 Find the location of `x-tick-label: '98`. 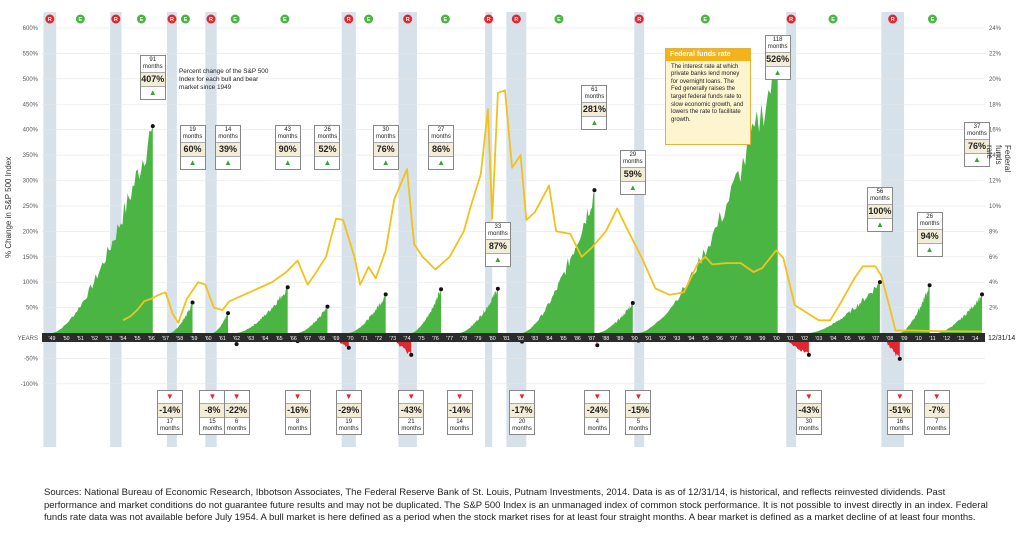

x-tick-label: '98 is located at coordinates (747, 339).